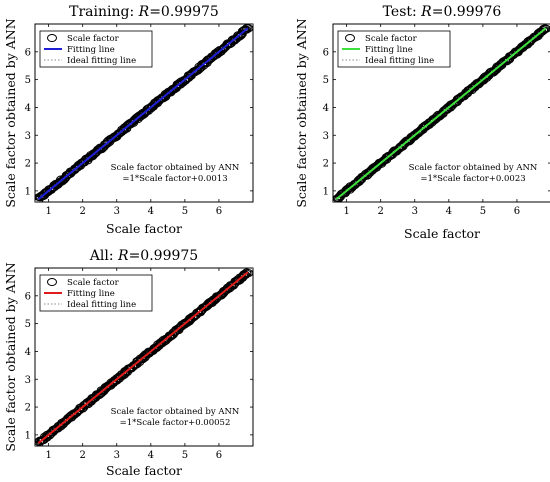 The image size is (550, 482). I want to click on chart-title: Training: R=0.99975, so click(144, 12).